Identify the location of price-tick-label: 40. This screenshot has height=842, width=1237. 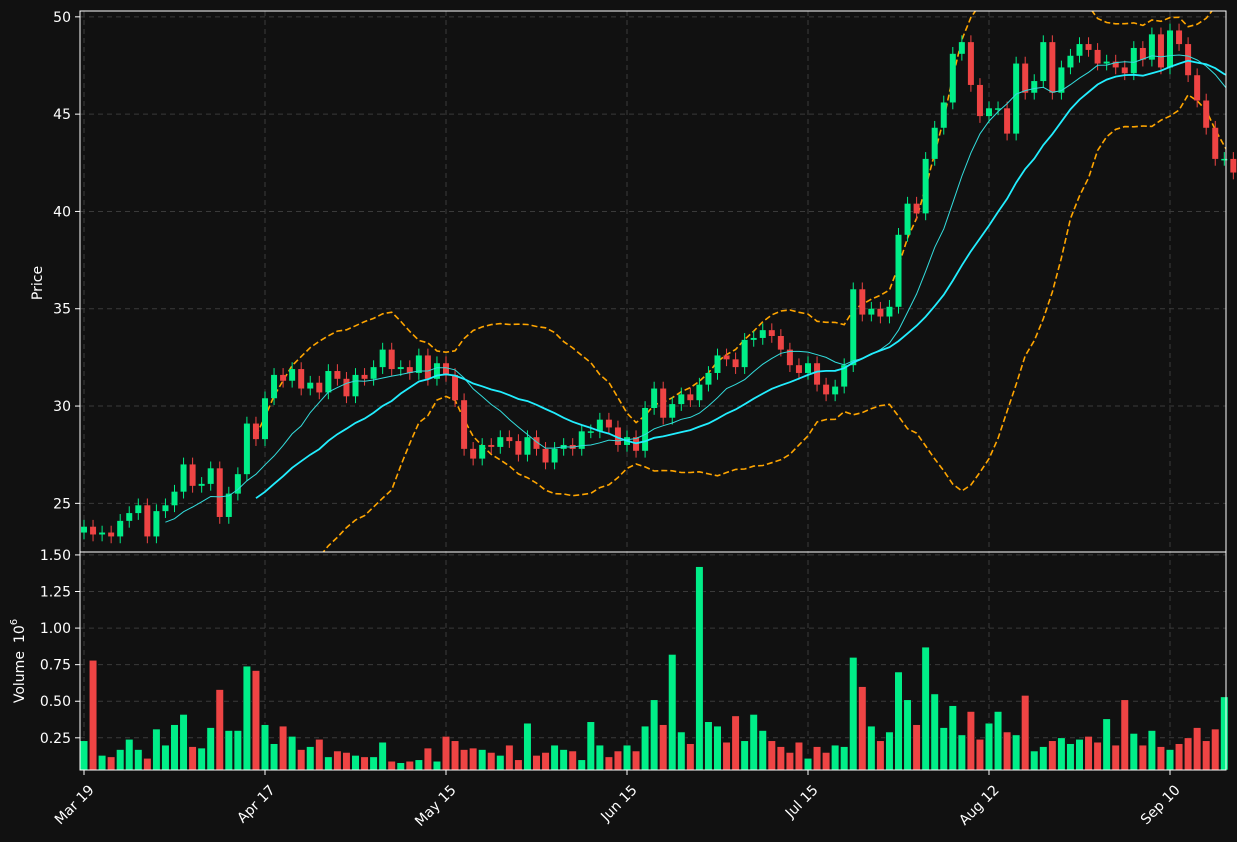
(62, 212).